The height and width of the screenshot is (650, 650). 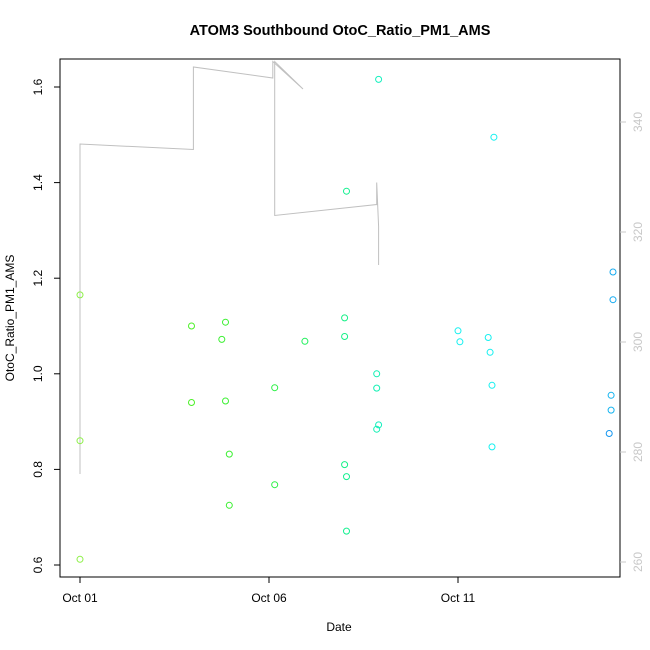 I want to click on y-tick-label: 0.6, so click(x=38, y=564).